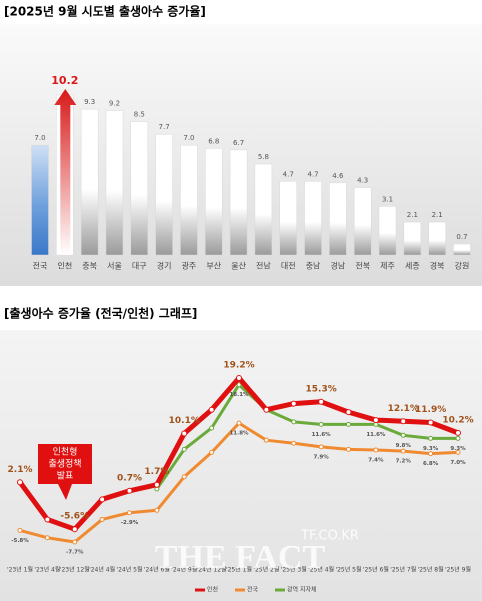  Describe the element at coordinates (387, 199) in the screenshot. I see `value-label: 3.1` at that location.